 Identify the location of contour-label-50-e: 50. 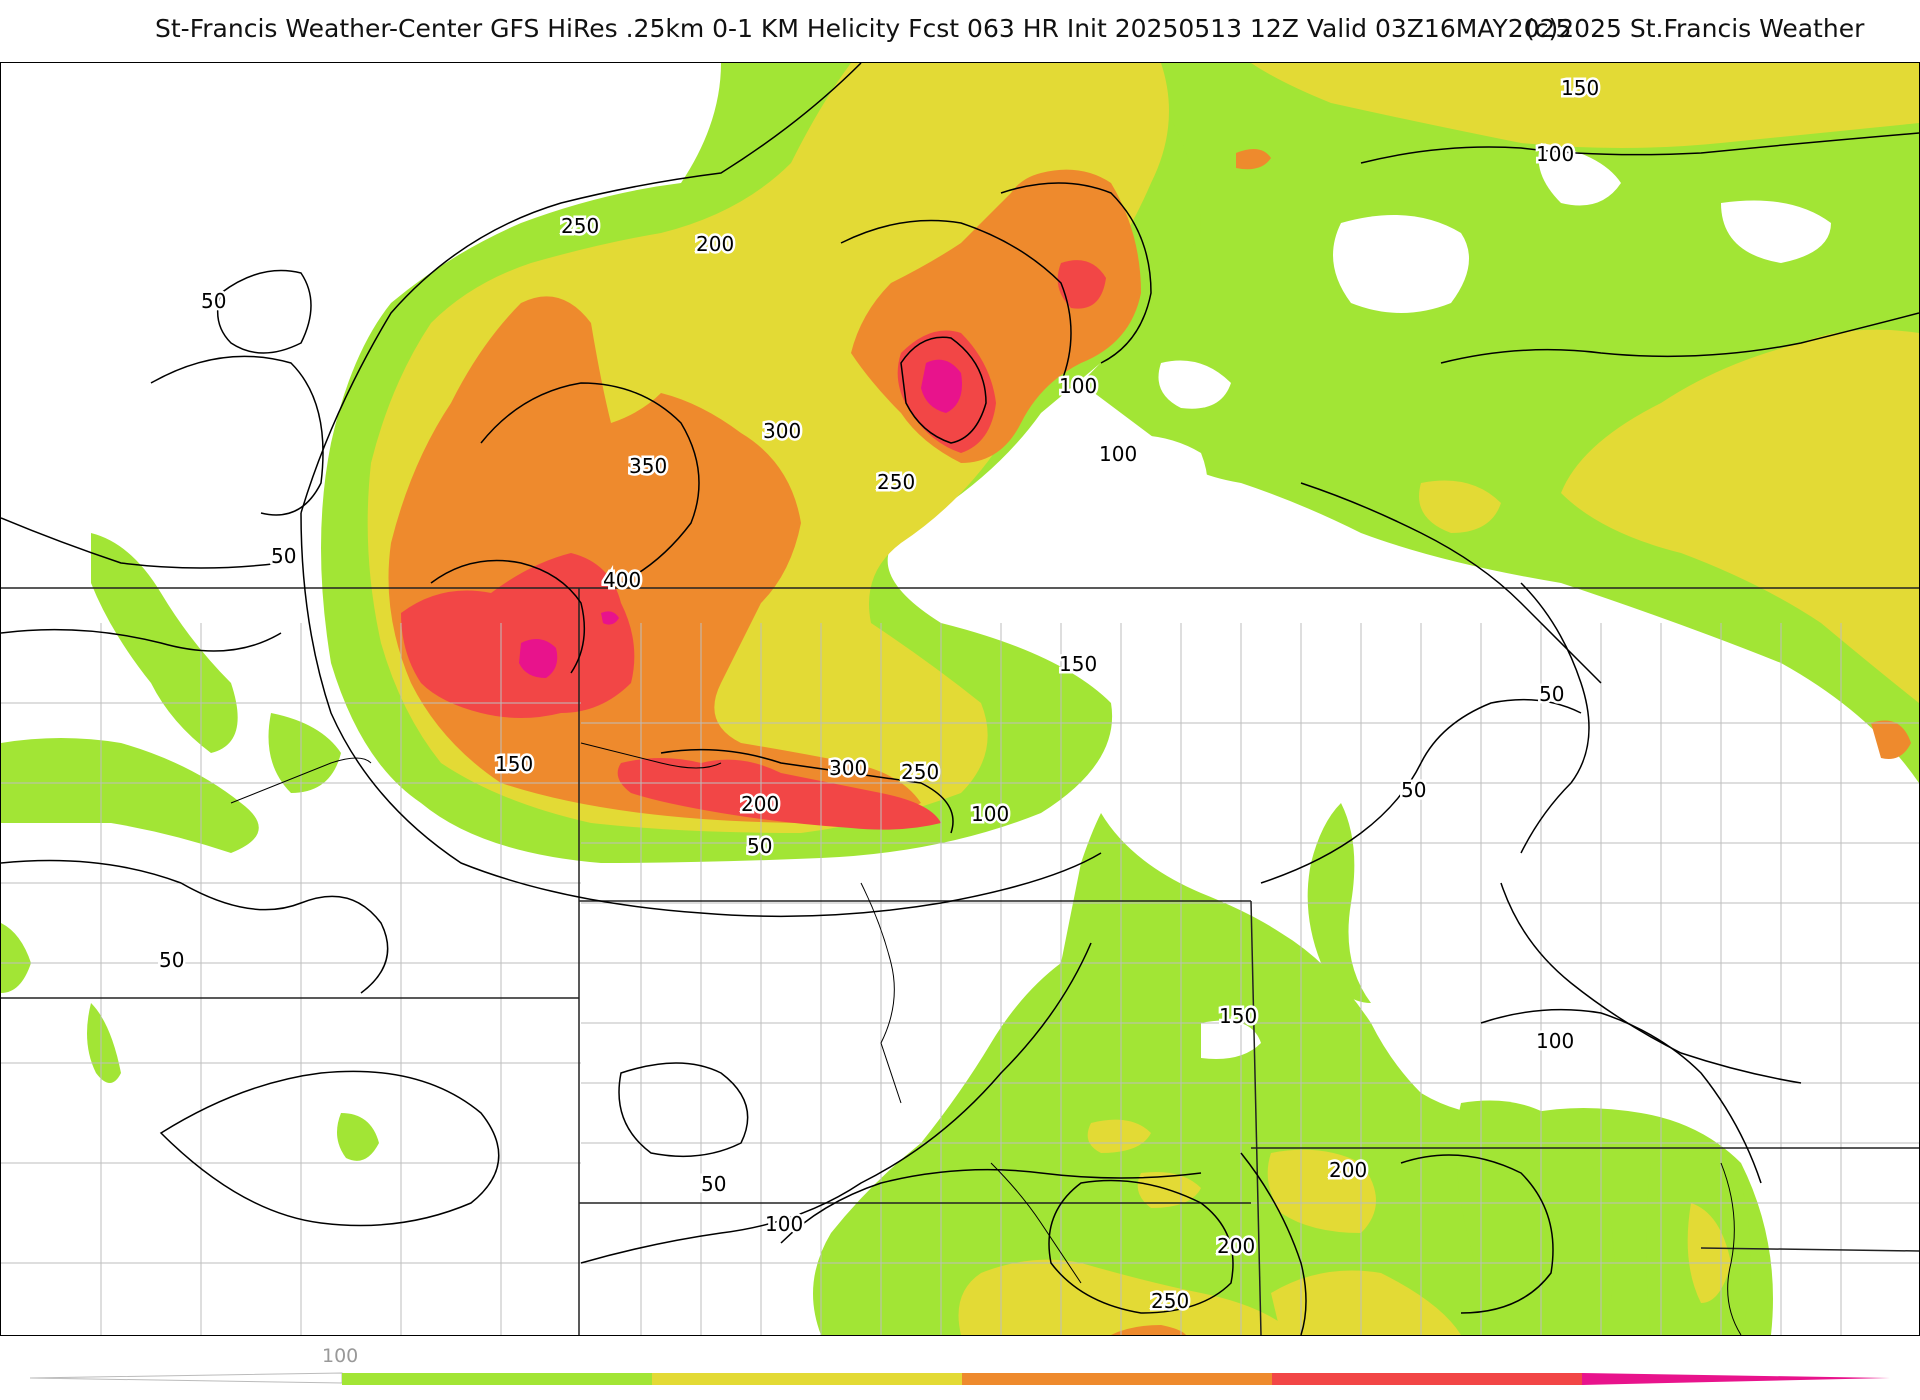
(1413, 790).